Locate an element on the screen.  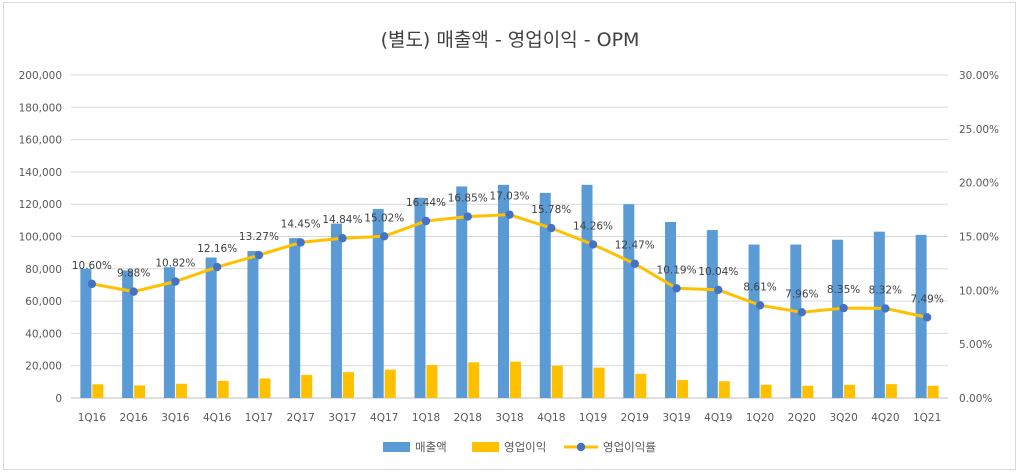
opm-data-label: 9.88% is located at coordinates (133, 274).